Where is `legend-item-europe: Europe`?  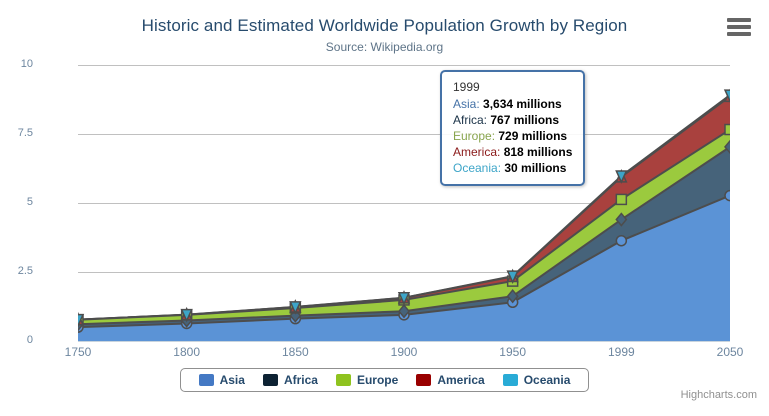 legend-item-europe: Europe is located at coordinates (367, 380).